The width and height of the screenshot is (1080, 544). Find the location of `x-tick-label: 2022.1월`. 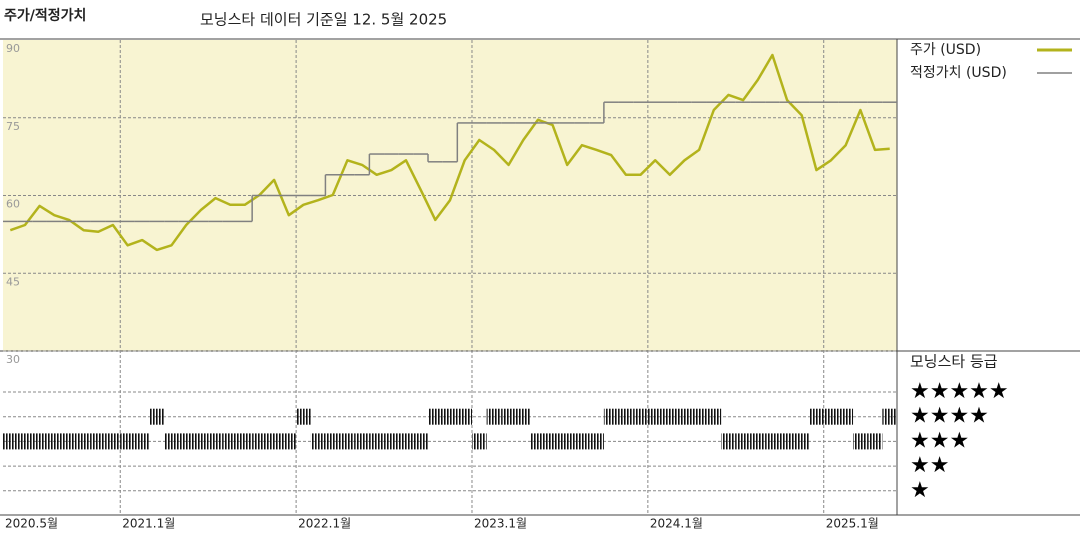

x-tick-label: 2022.1월 is located at coordinates (324, 524).